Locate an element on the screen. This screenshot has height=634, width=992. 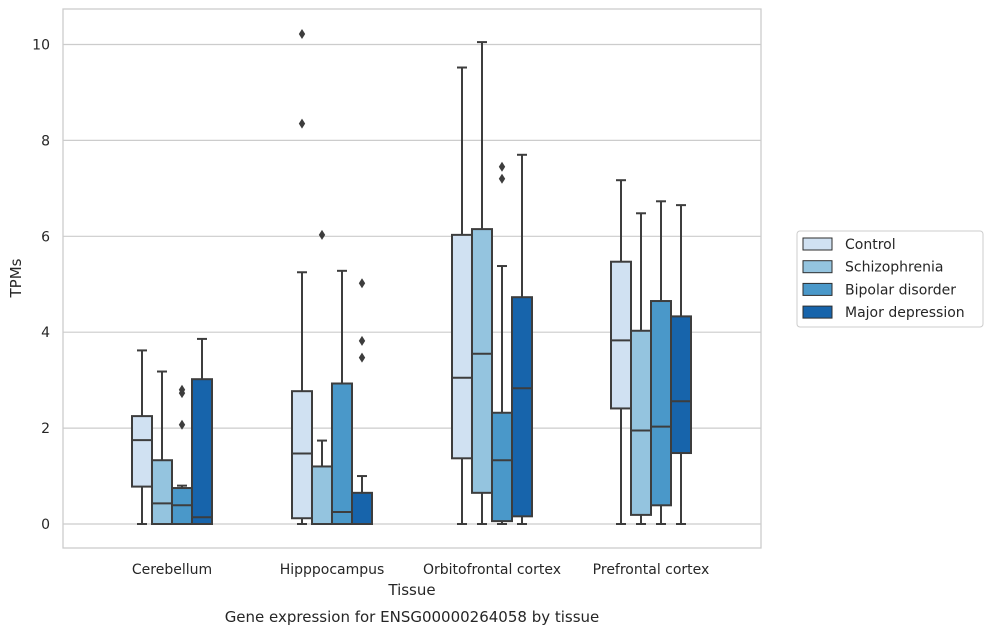
y-tick-label: 8 is located at coordinates (45, 141).